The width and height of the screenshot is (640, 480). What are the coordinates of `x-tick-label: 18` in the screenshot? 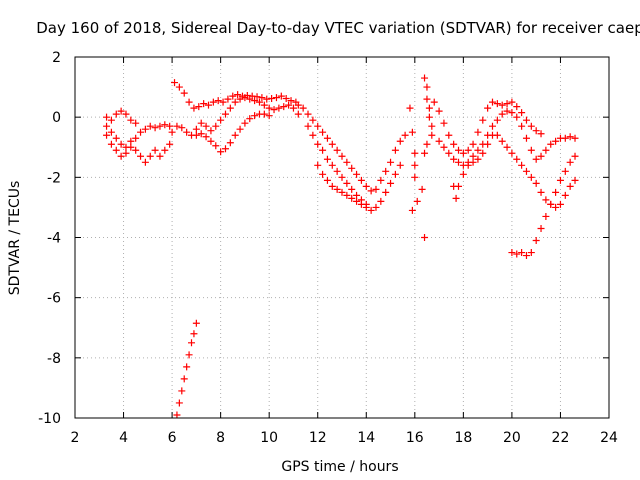 It's located at (463, 438).